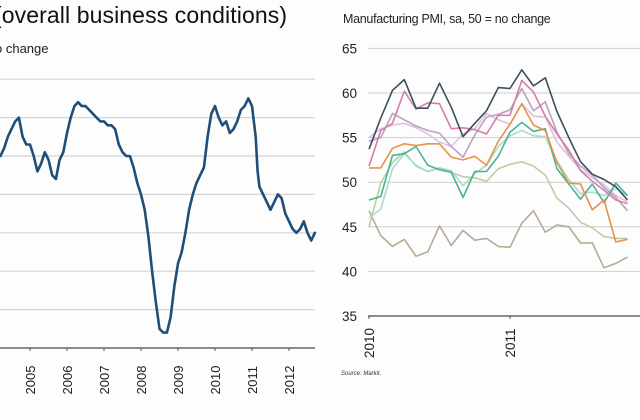 The height and width of the screenshot is (420, 640). I want to click on left-x-tick-label: 2012, so click(289, 380).